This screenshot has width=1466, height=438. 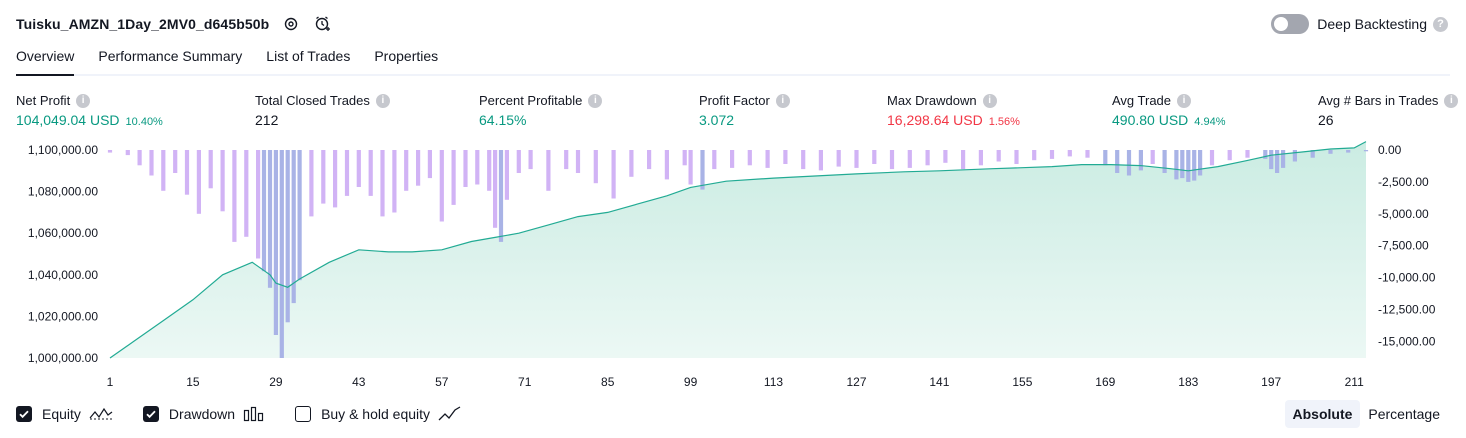 I want to click on x-axis-tick-label: 127, so click(x=856, y=382).